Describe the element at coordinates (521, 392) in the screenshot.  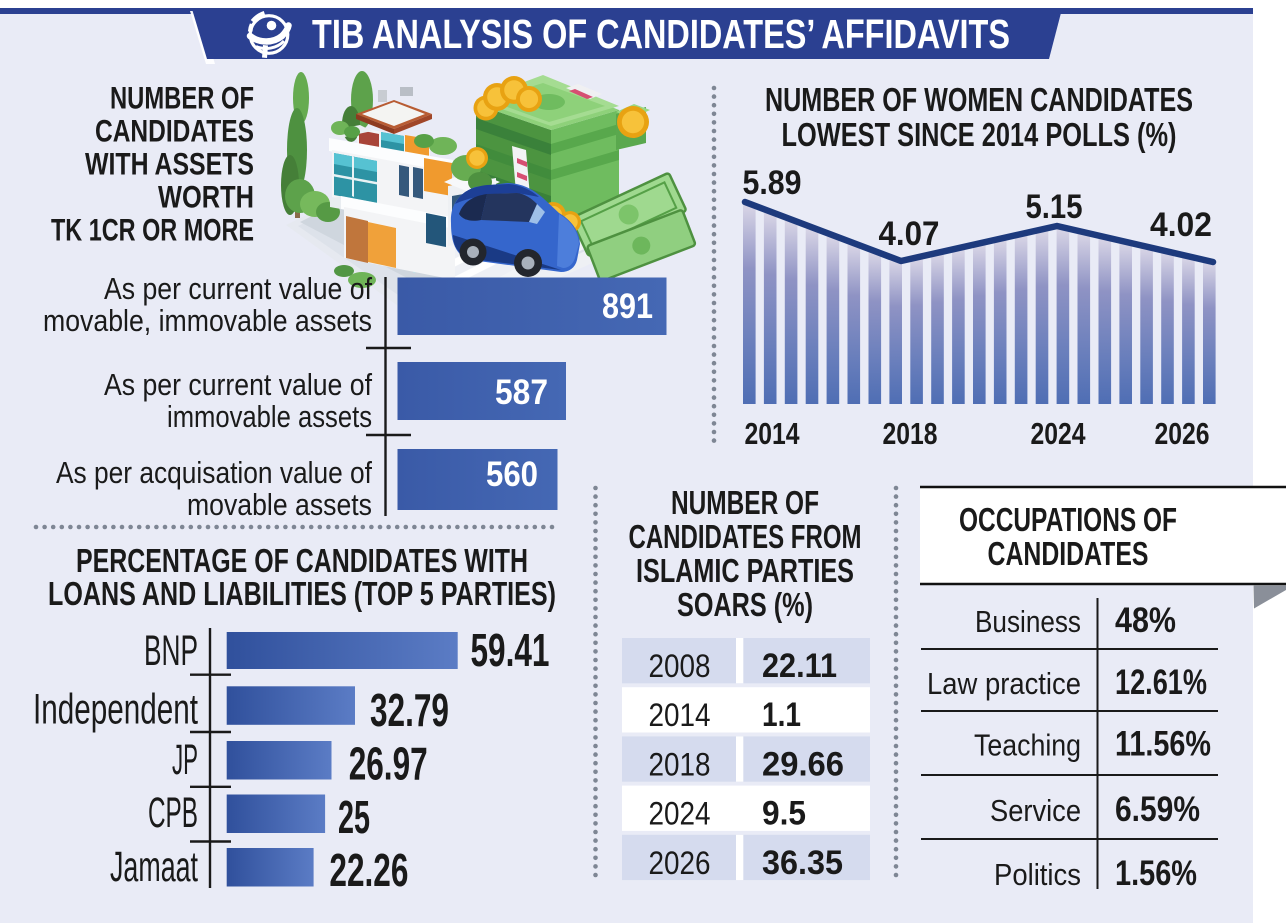
I see `svg-text: 587` at that location.